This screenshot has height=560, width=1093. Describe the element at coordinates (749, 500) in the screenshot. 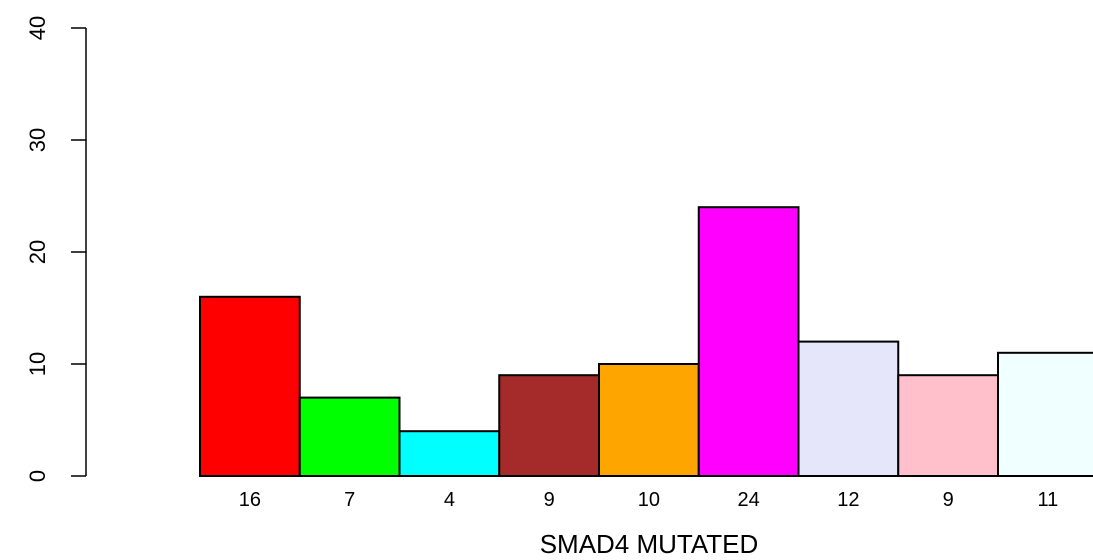

I see `x-tick-label: 24` at that location.